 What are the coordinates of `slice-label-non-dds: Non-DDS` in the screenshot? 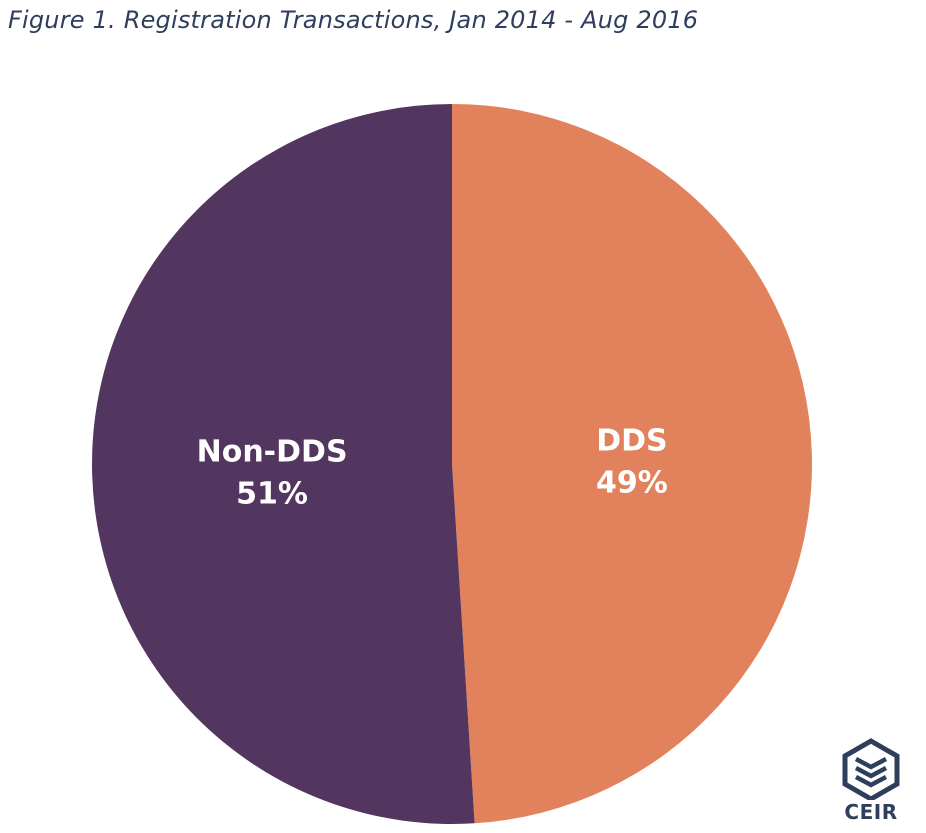 It's located at (272, 452).